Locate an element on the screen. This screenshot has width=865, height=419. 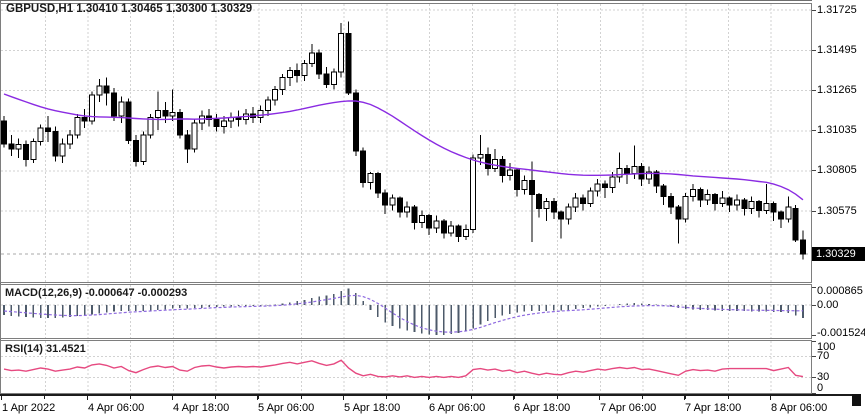
axis-corner-marker is located at coordinates (856, 400).